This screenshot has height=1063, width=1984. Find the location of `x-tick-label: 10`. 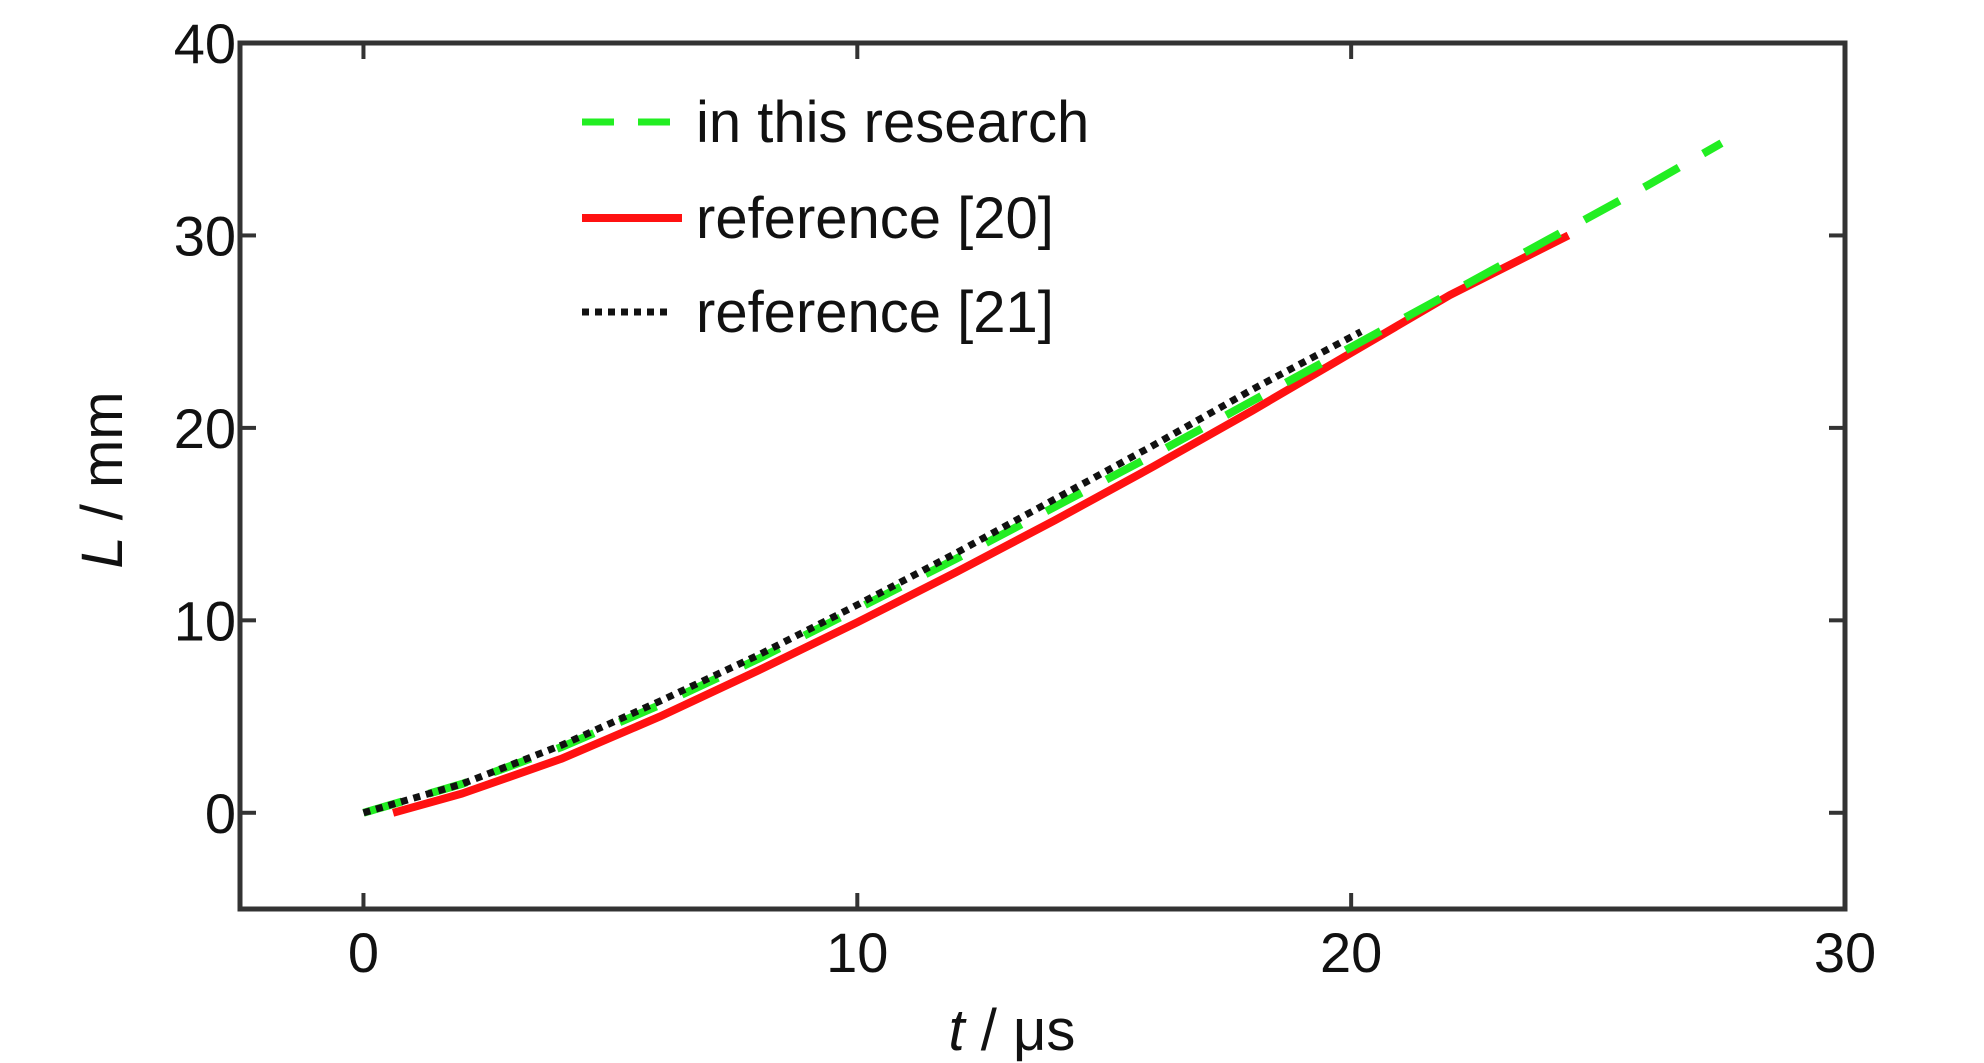

x-tick-label: 10 is located at coordinates (857, 952).